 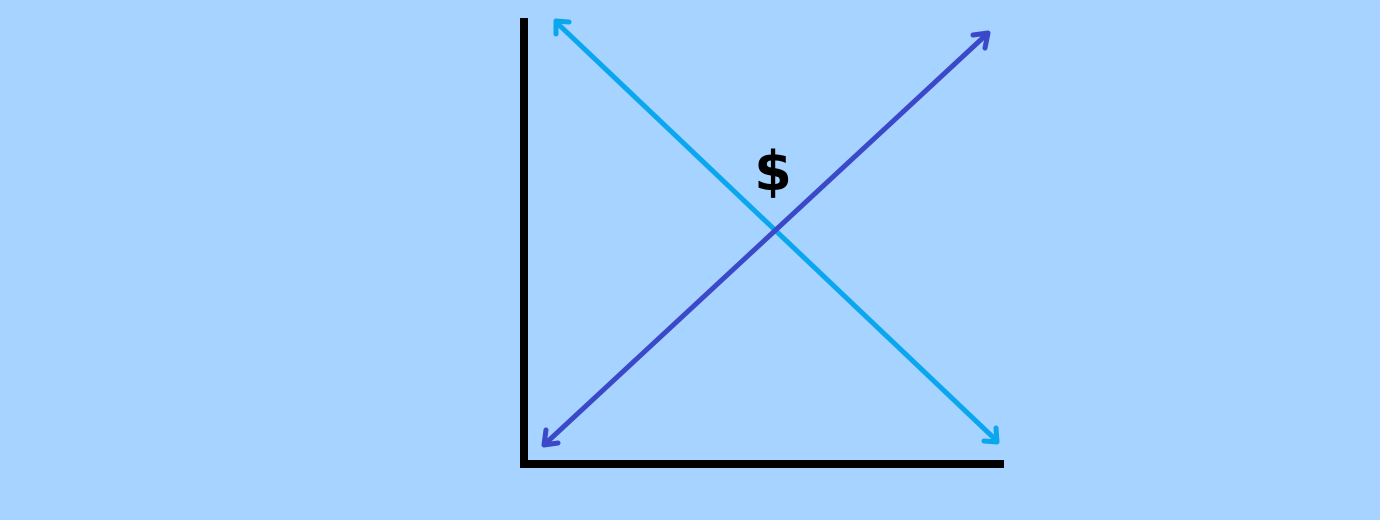 I want to click on descending-line-arrow-end, so click(x=990, y=435).